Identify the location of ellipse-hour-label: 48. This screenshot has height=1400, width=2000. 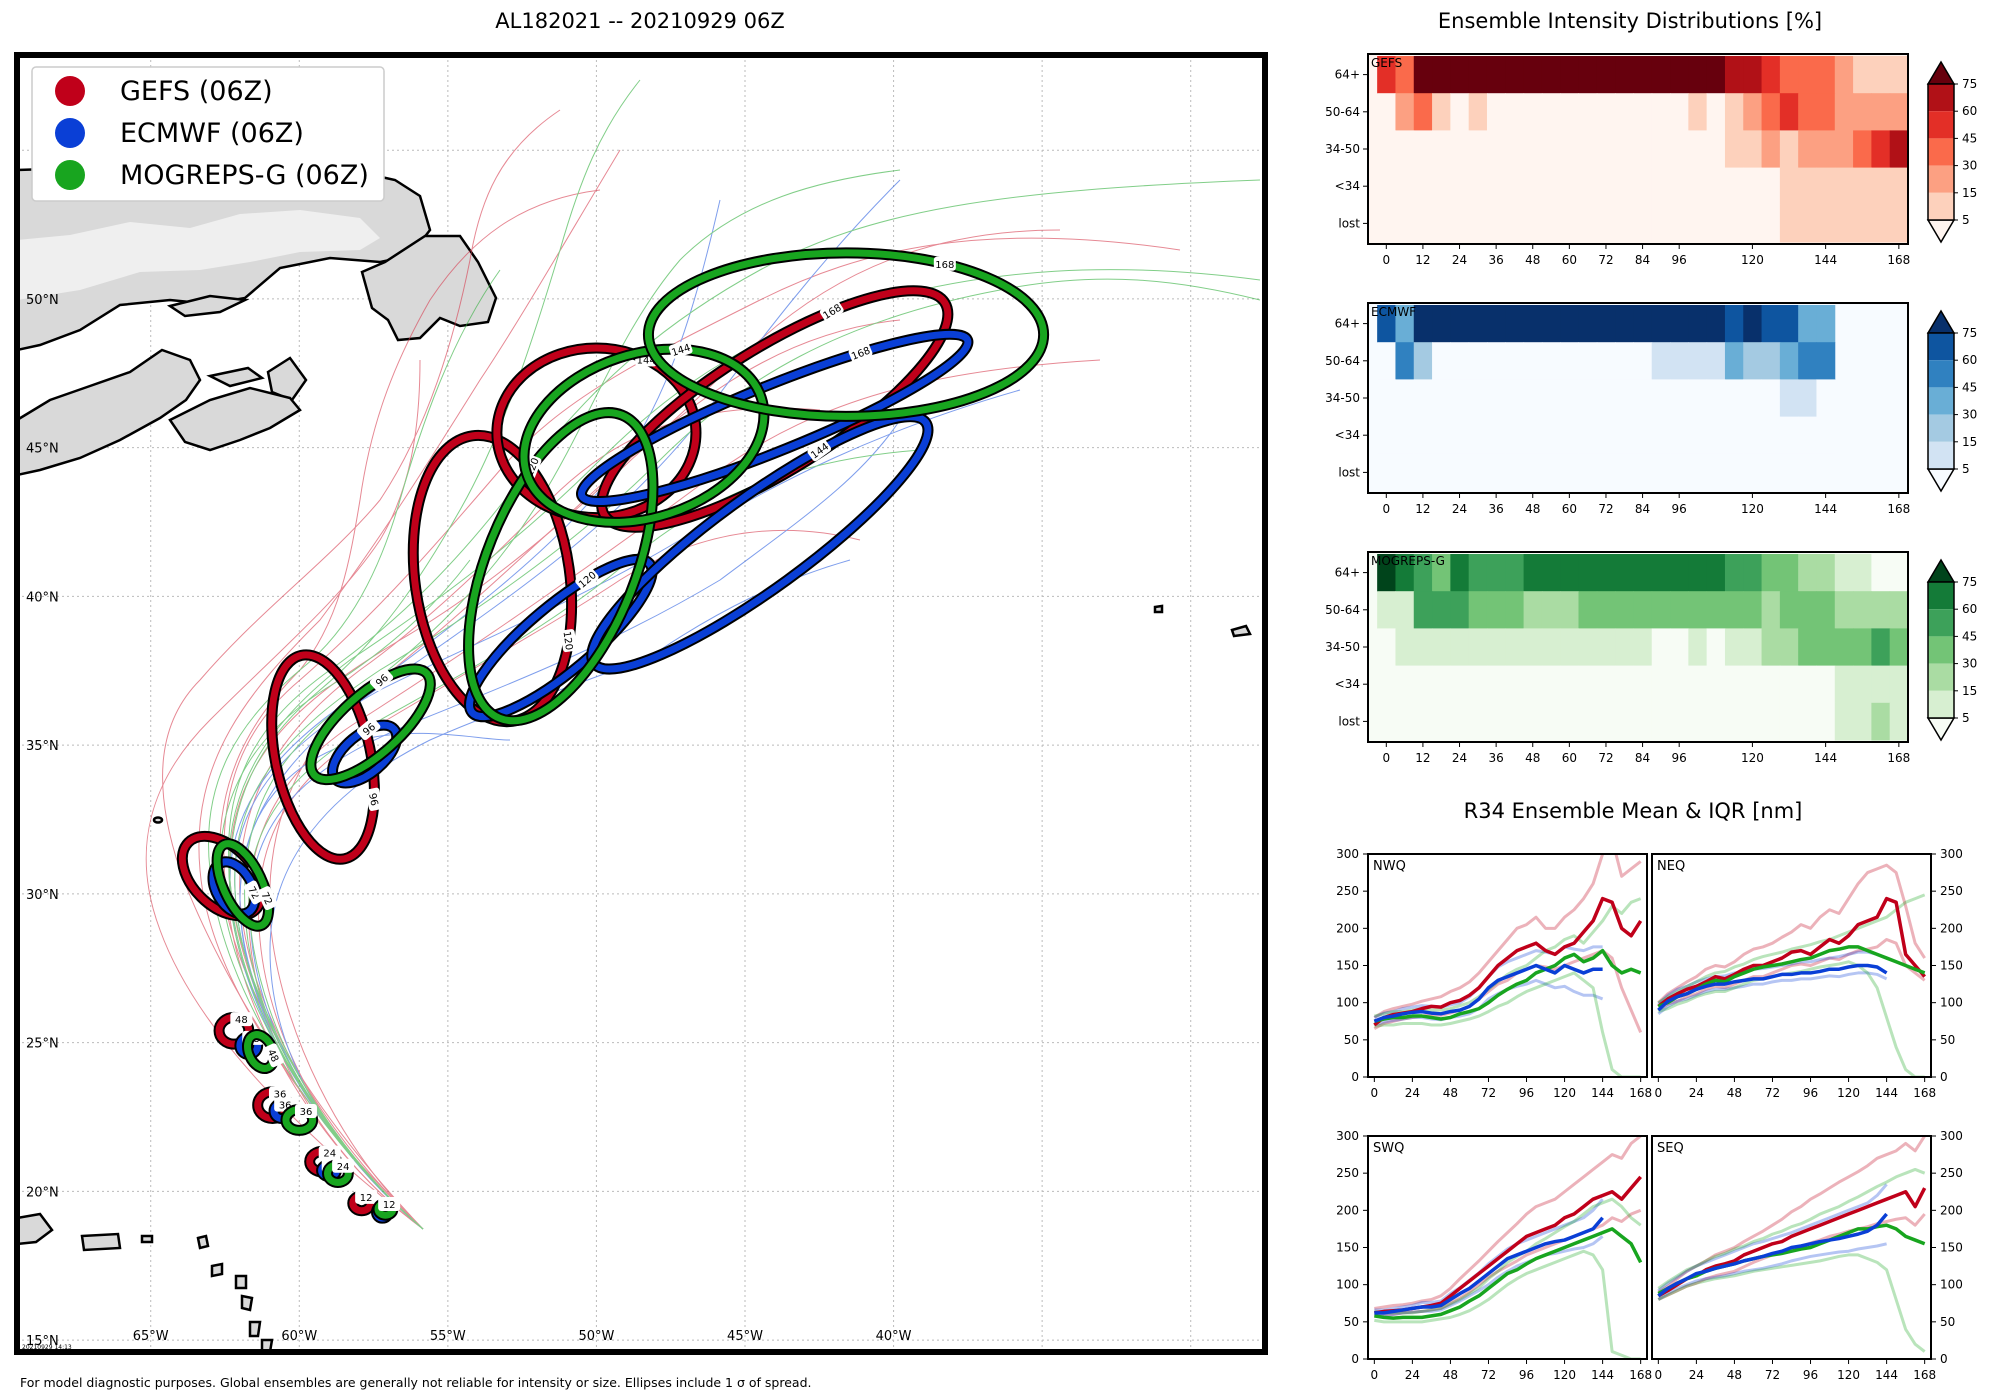
(272, 1056).